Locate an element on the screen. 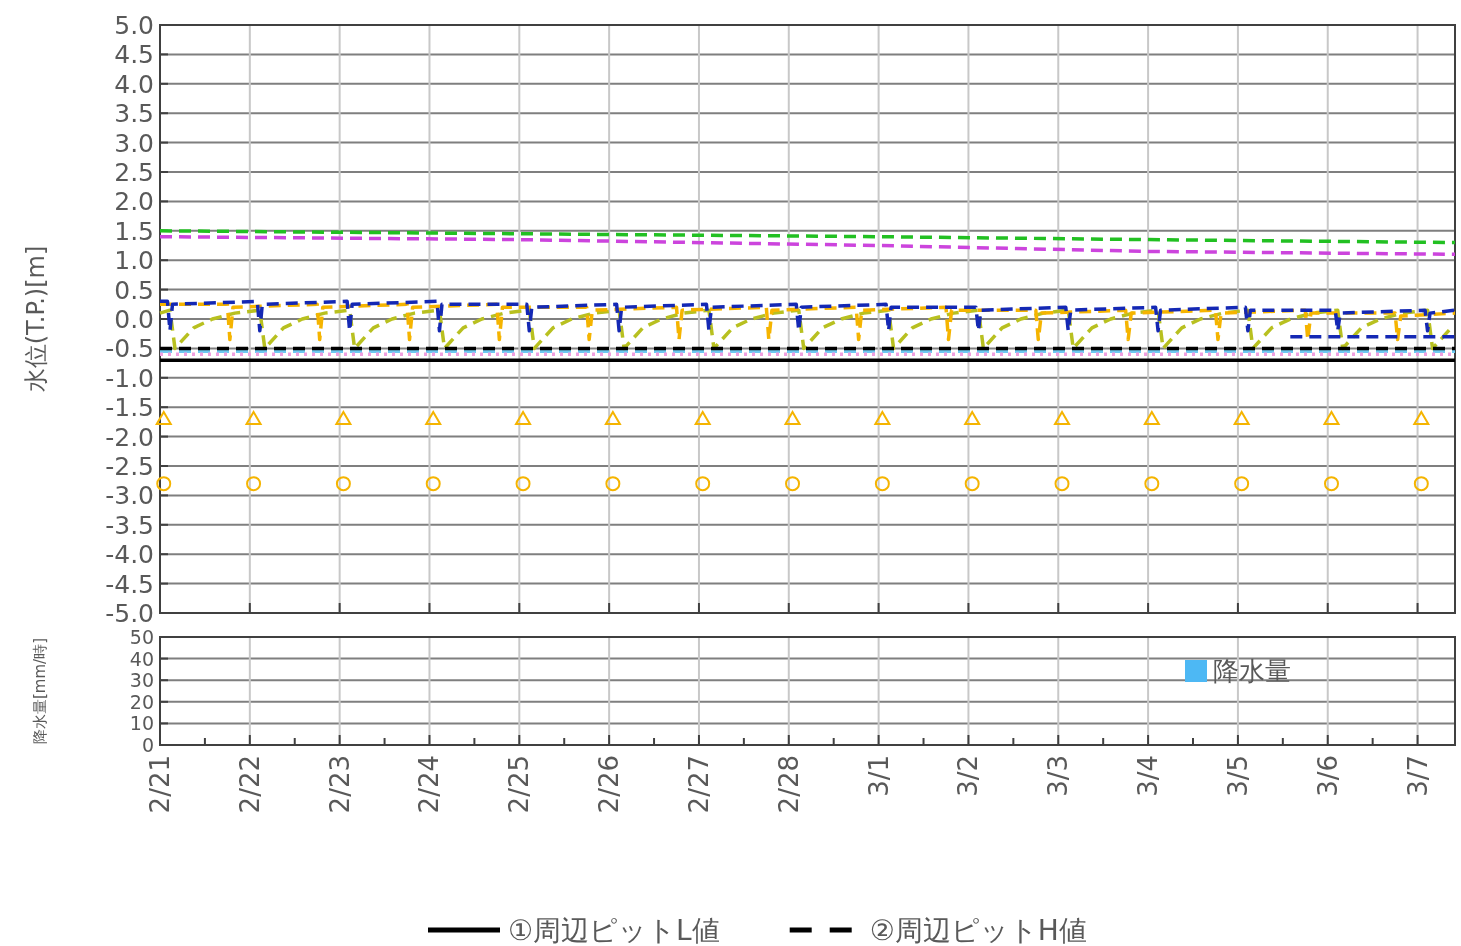 This screenshot has width=1461, height=946. y-tick-label: 0.0 is located at coordinates (134, 319).